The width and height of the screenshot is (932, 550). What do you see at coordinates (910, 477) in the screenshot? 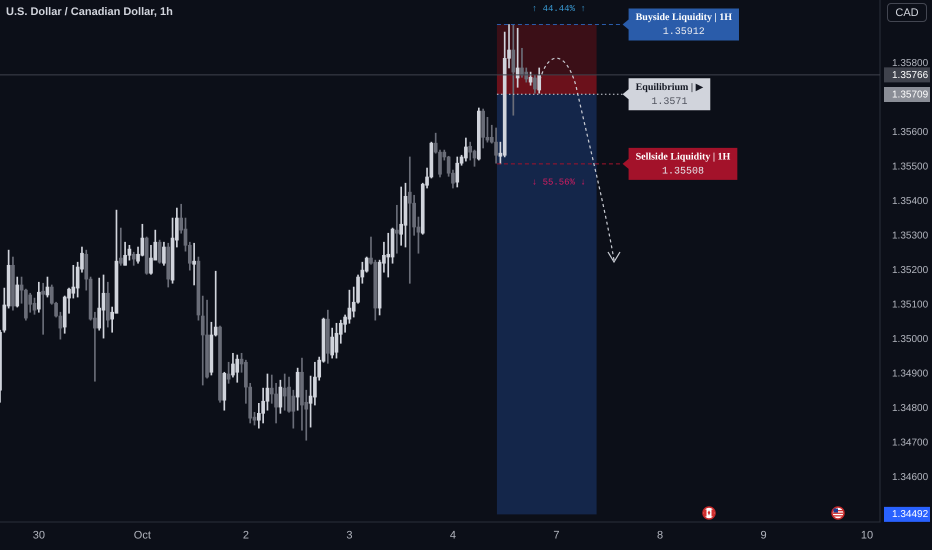
I see `y-tick-label: 1.34600` at bounding box center [910, 477].